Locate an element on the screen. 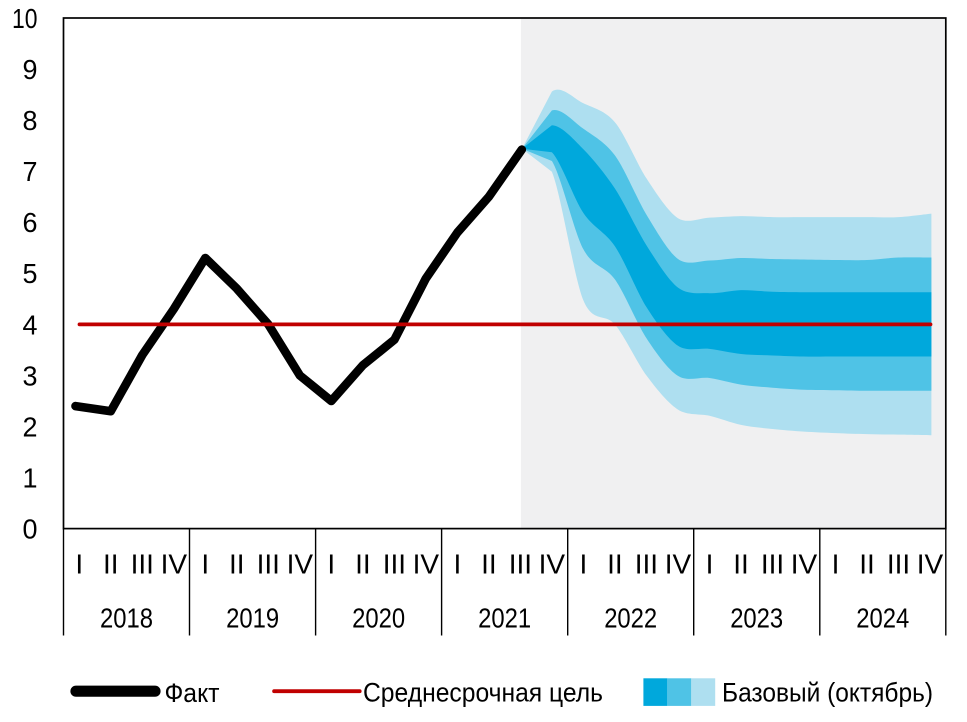 The height and width of the screenshot is (722, 967). svg-text: Среднесрочная цель is located at coordinates (483, 693).